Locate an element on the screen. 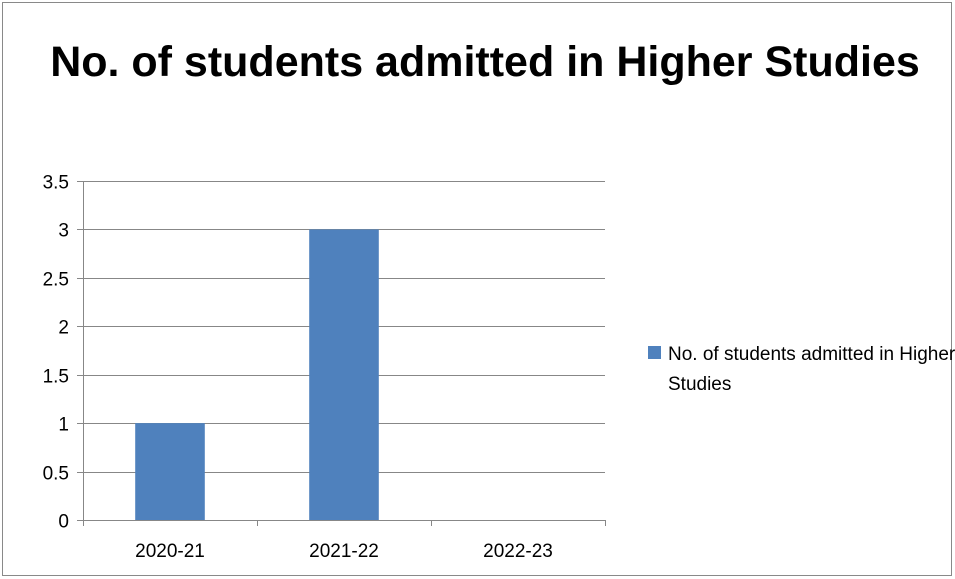  x-tick-label: 2021-22 is located at coordinates (344, 551).